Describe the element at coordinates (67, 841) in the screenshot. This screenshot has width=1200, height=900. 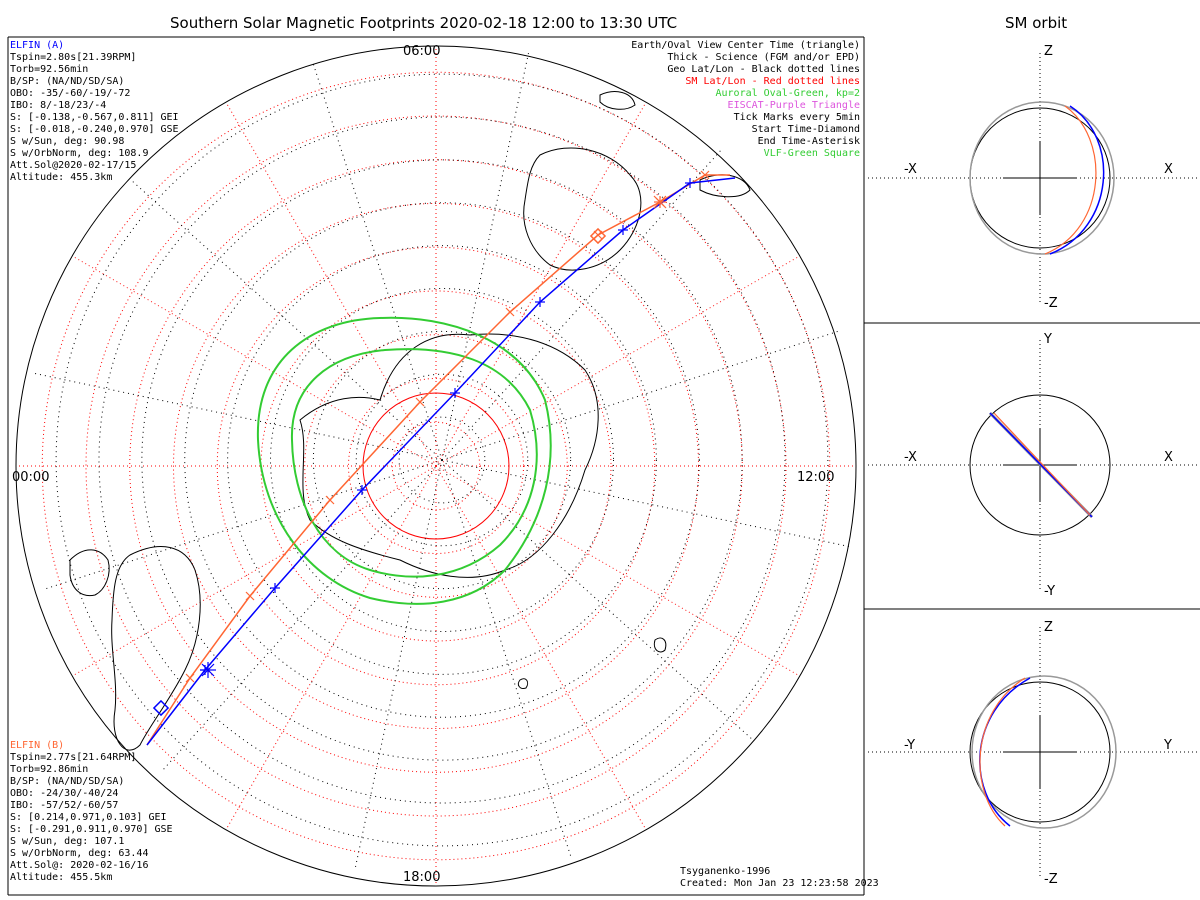
I see `elfin-b-line: S w/Sun, deg: 107.1` at that location.